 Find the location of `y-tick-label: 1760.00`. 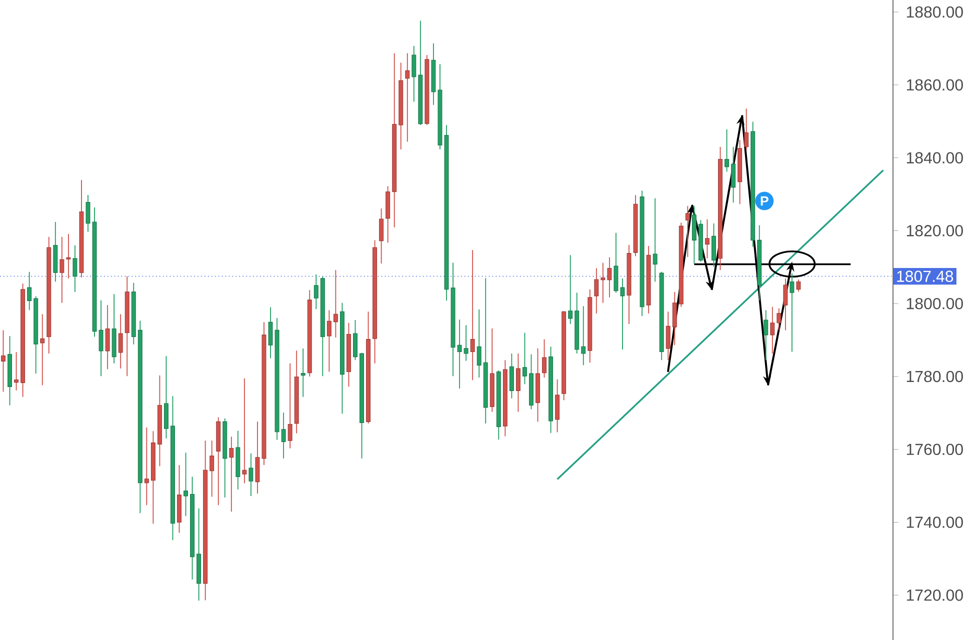

y-tick-label: 1760.00 is located at coordinates (934, 450).